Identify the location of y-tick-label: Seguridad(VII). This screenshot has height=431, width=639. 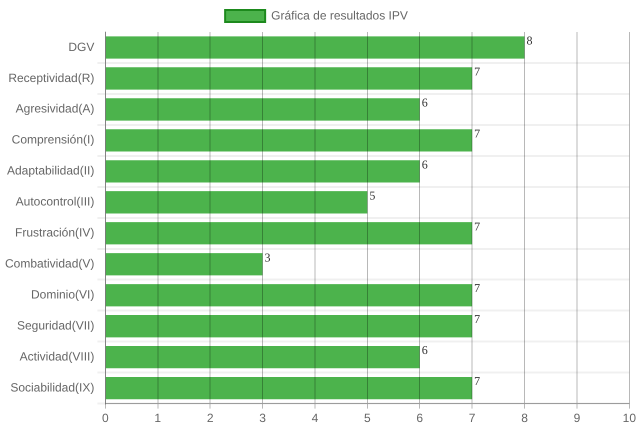
(55, 325).